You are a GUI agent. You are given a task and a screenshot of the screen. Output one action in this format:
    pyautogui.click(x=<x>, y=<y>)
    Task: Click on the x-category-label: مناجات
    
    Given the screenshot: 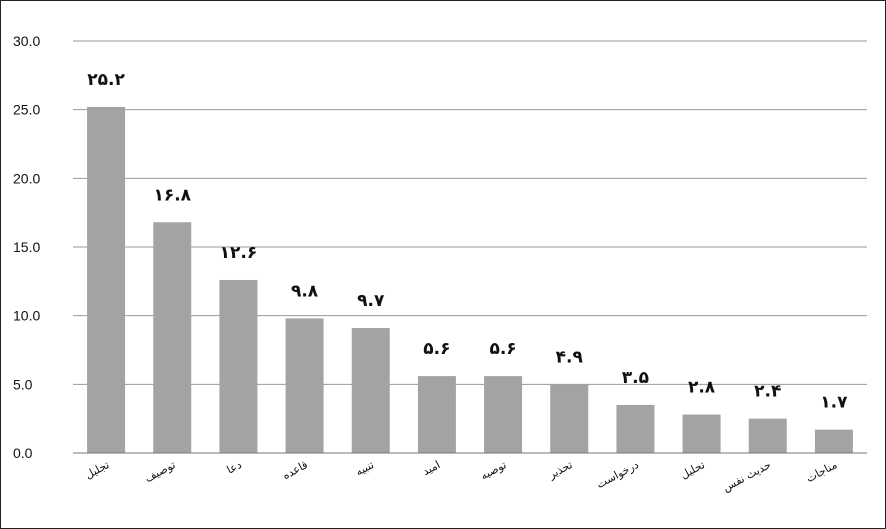 What is the action you would take?
    pyautogui.click(x=821, y=471)
    